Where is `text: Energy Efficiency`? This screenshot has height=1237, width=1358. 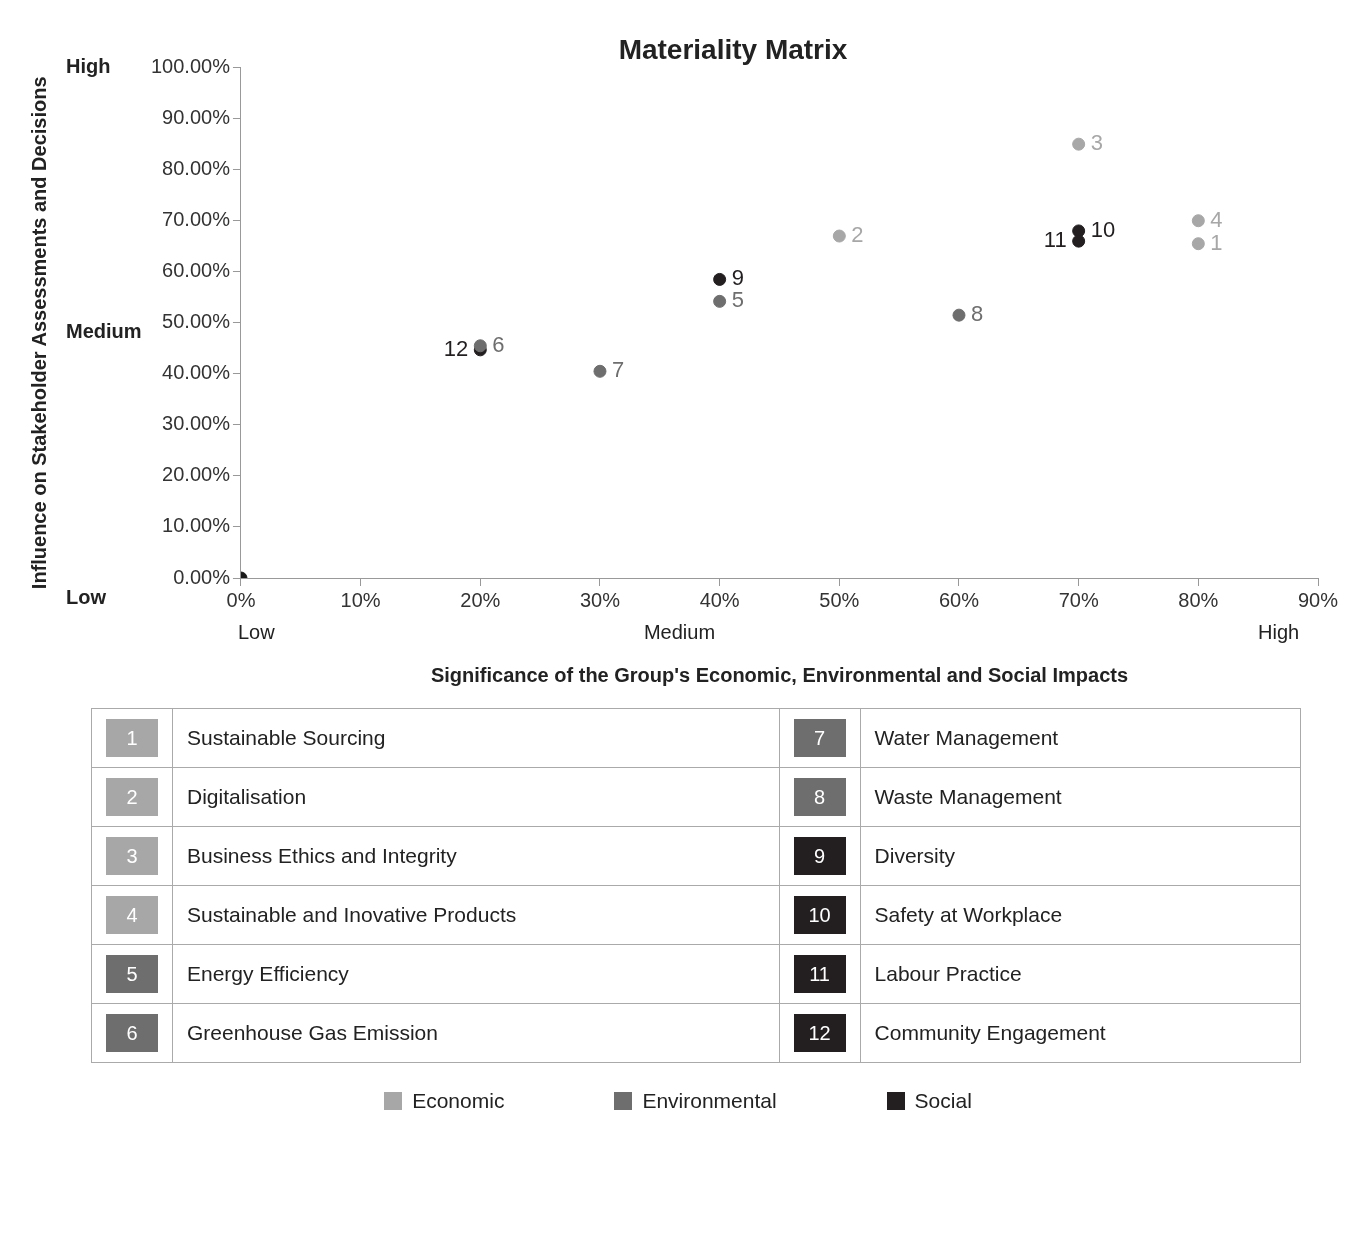
text: Energy Efficiency is located at coordinates (268, 973).